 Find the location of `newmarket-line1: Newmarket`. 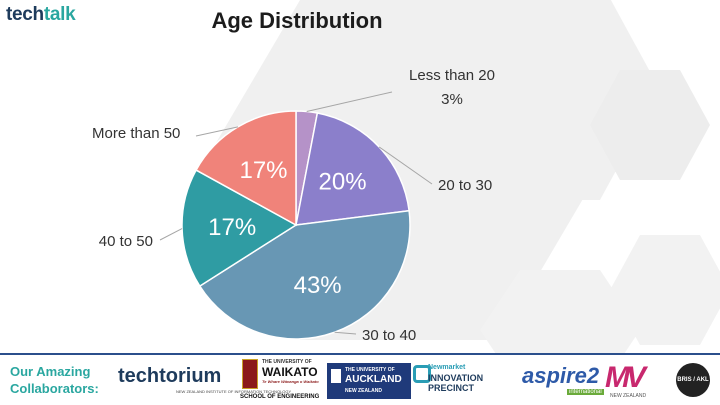

newmarket-line1: Newmarket is located at coordinates (447, 367).